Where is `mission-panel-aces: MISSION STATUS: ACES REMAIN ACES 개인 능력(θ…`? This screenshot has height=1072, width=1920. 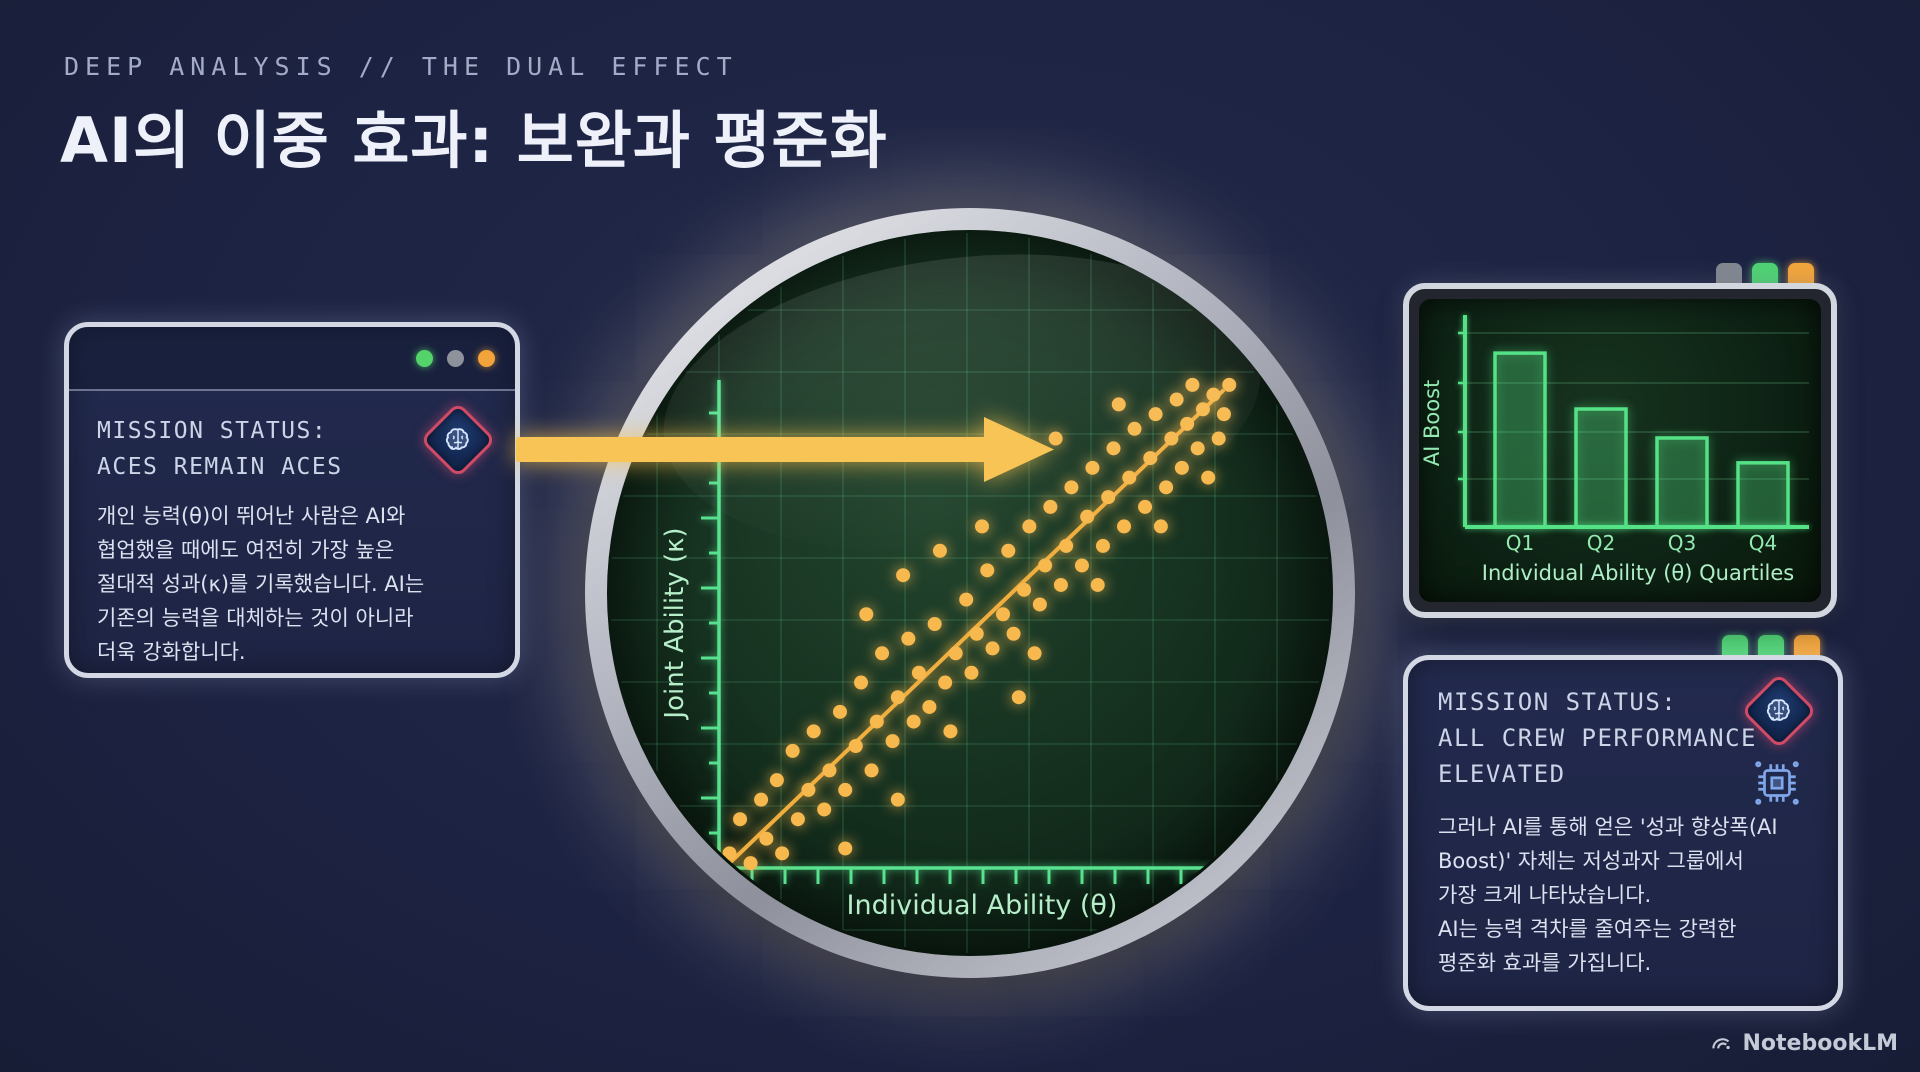 mission-panel-aces: MISSION STATUS: ACES REMAIN ACES 개인 능력(θ… is located at coordinates (292, 500).